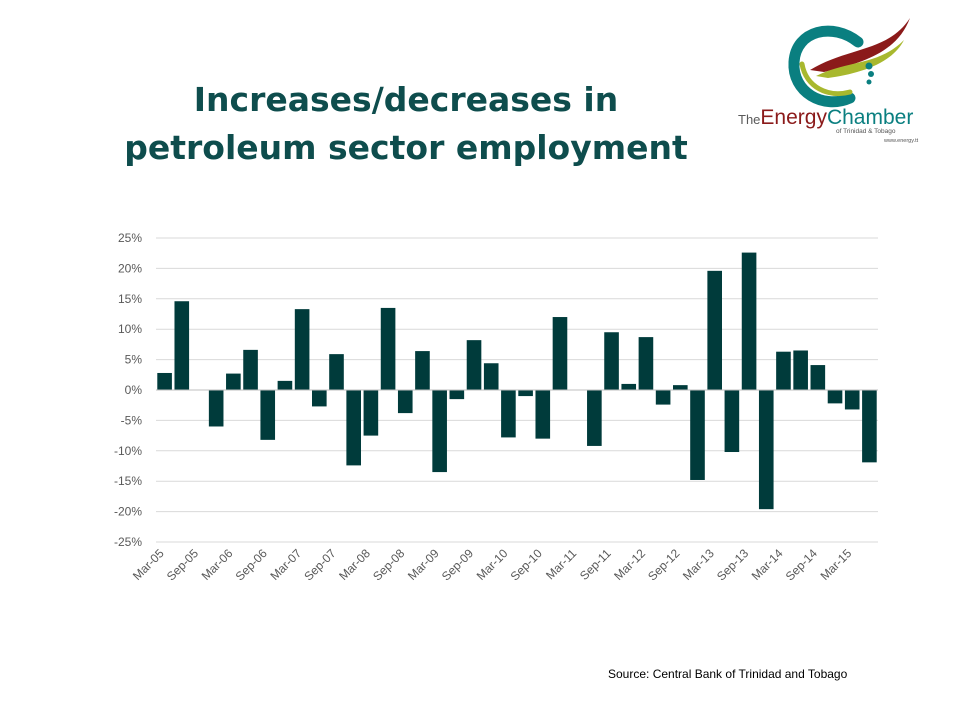 The width and height of the screenshot is (960, 720). Describe the element at coordinates (128, 542) in the screenshot. I see `y-tick-label: -25%` at that location.